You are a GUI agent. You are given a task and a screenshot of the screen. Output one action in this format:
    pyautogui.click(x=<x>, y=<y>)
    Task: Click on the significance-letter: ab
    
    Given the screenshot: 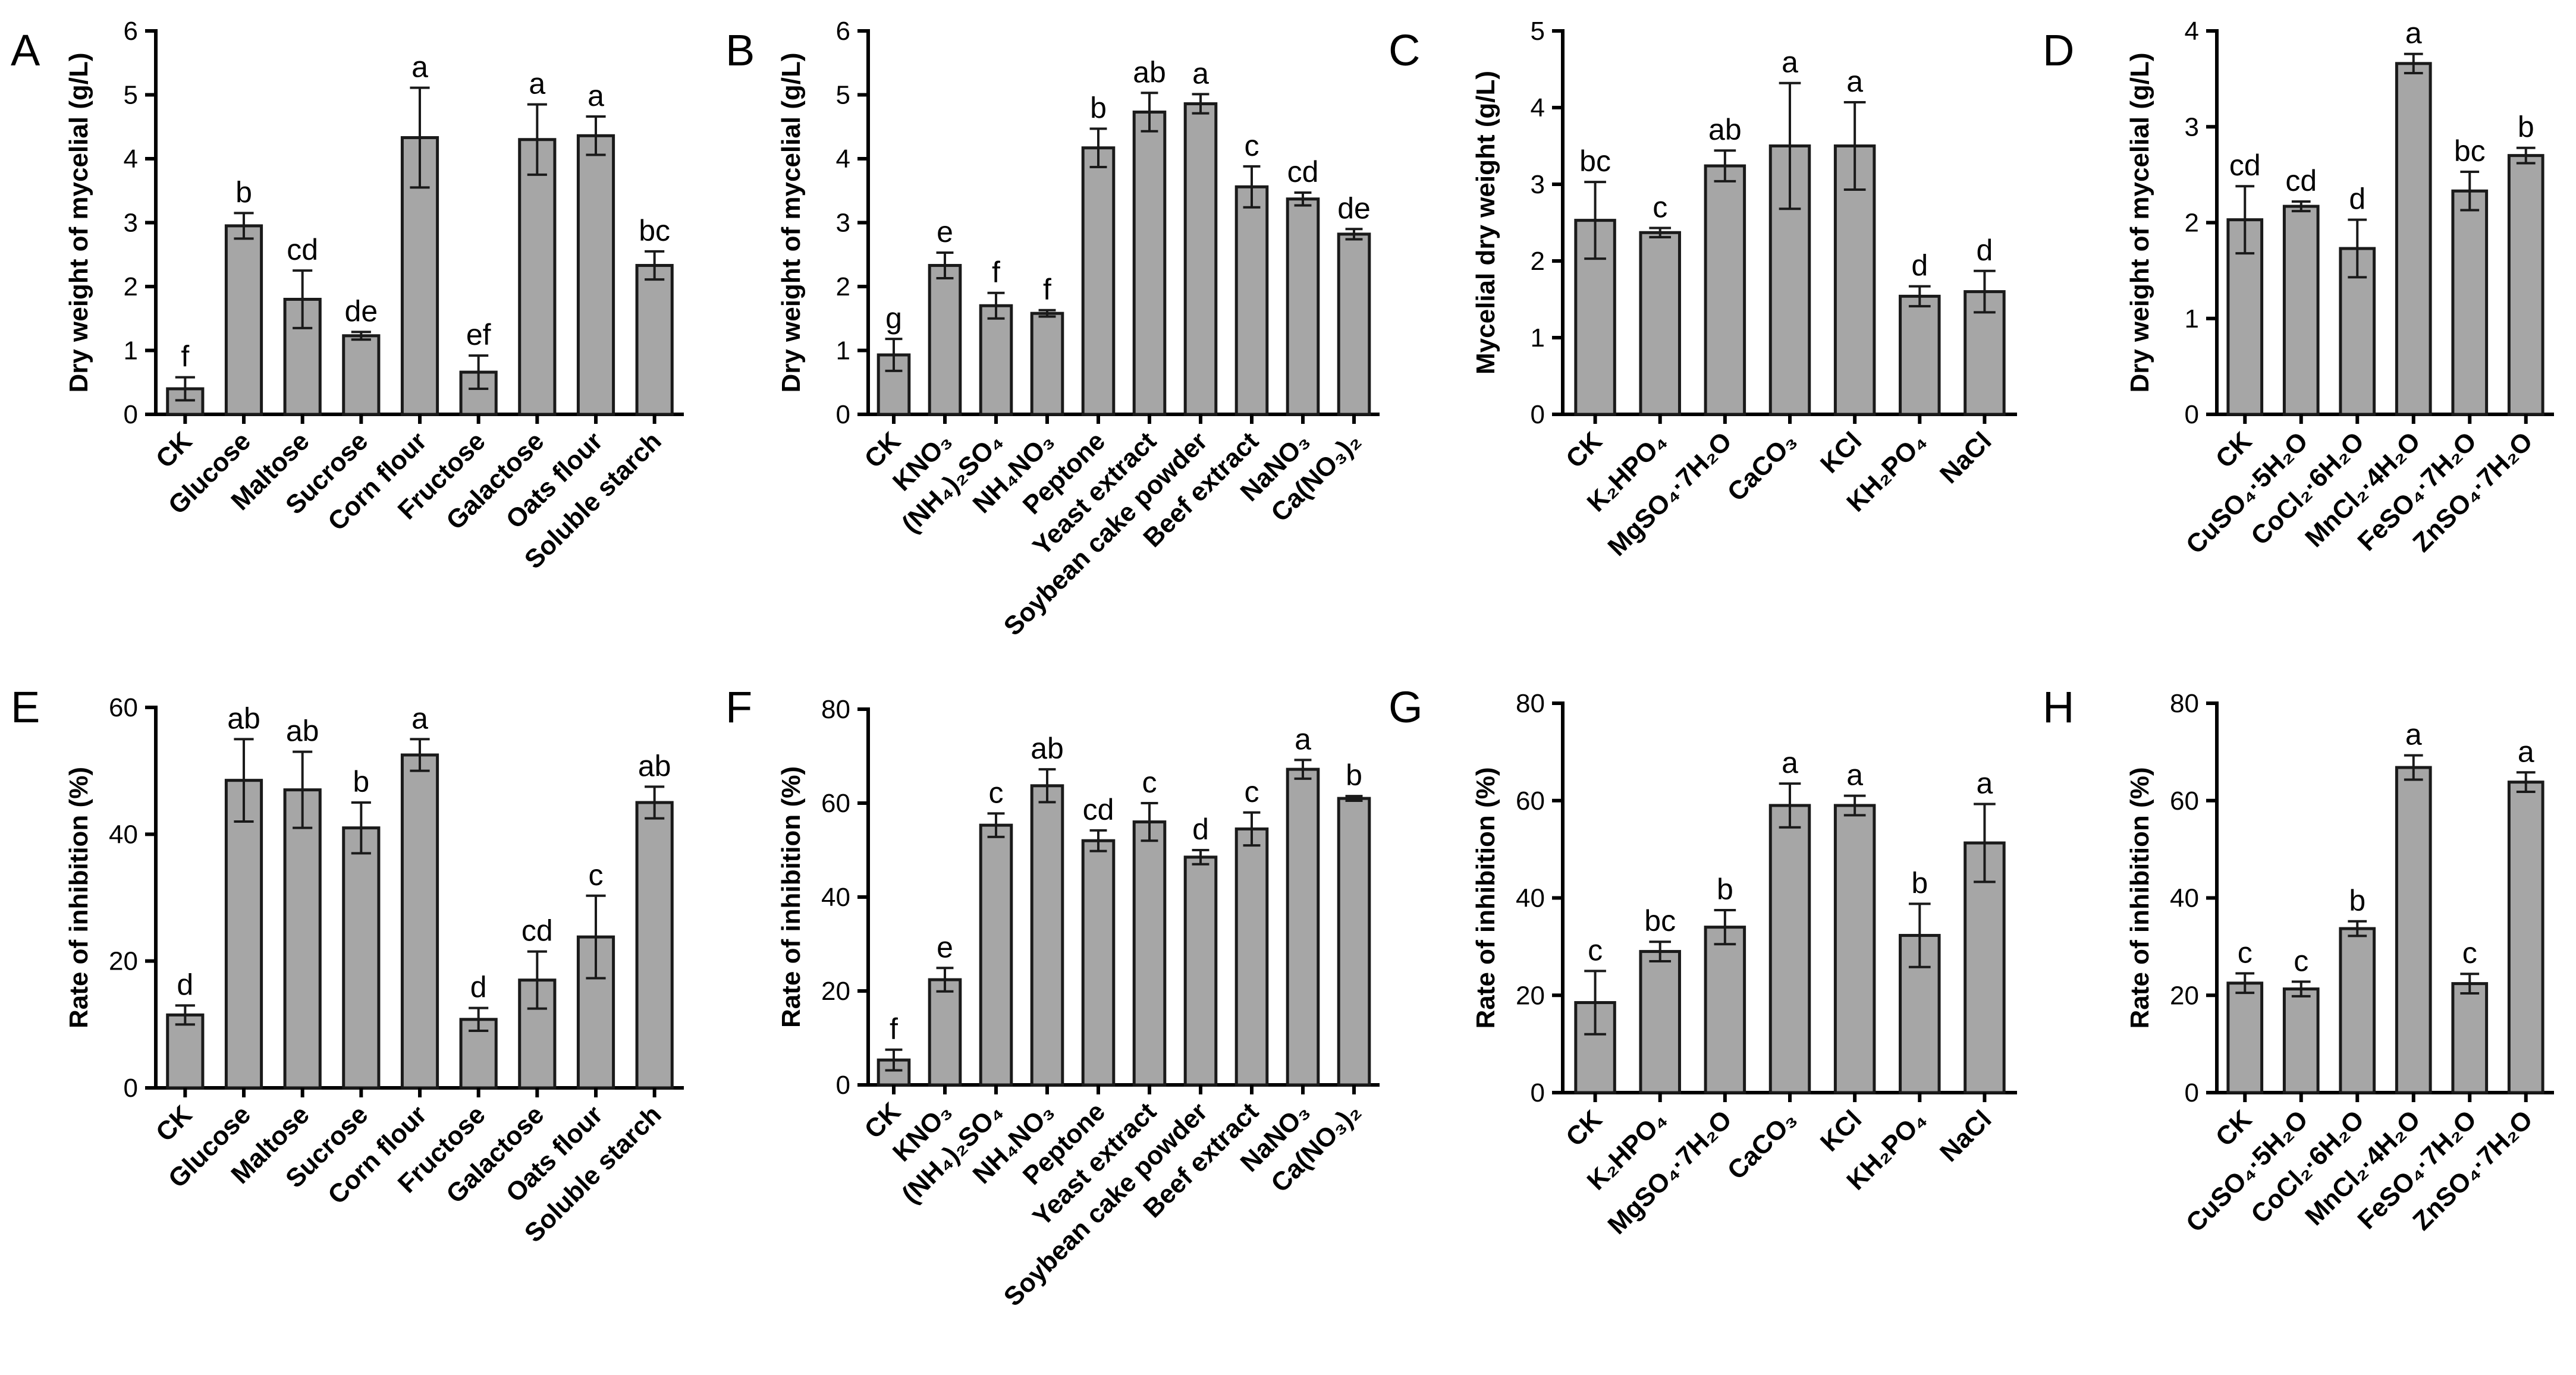 What is the action you would take?
    pyautogui.click(x=243, y=718)
    